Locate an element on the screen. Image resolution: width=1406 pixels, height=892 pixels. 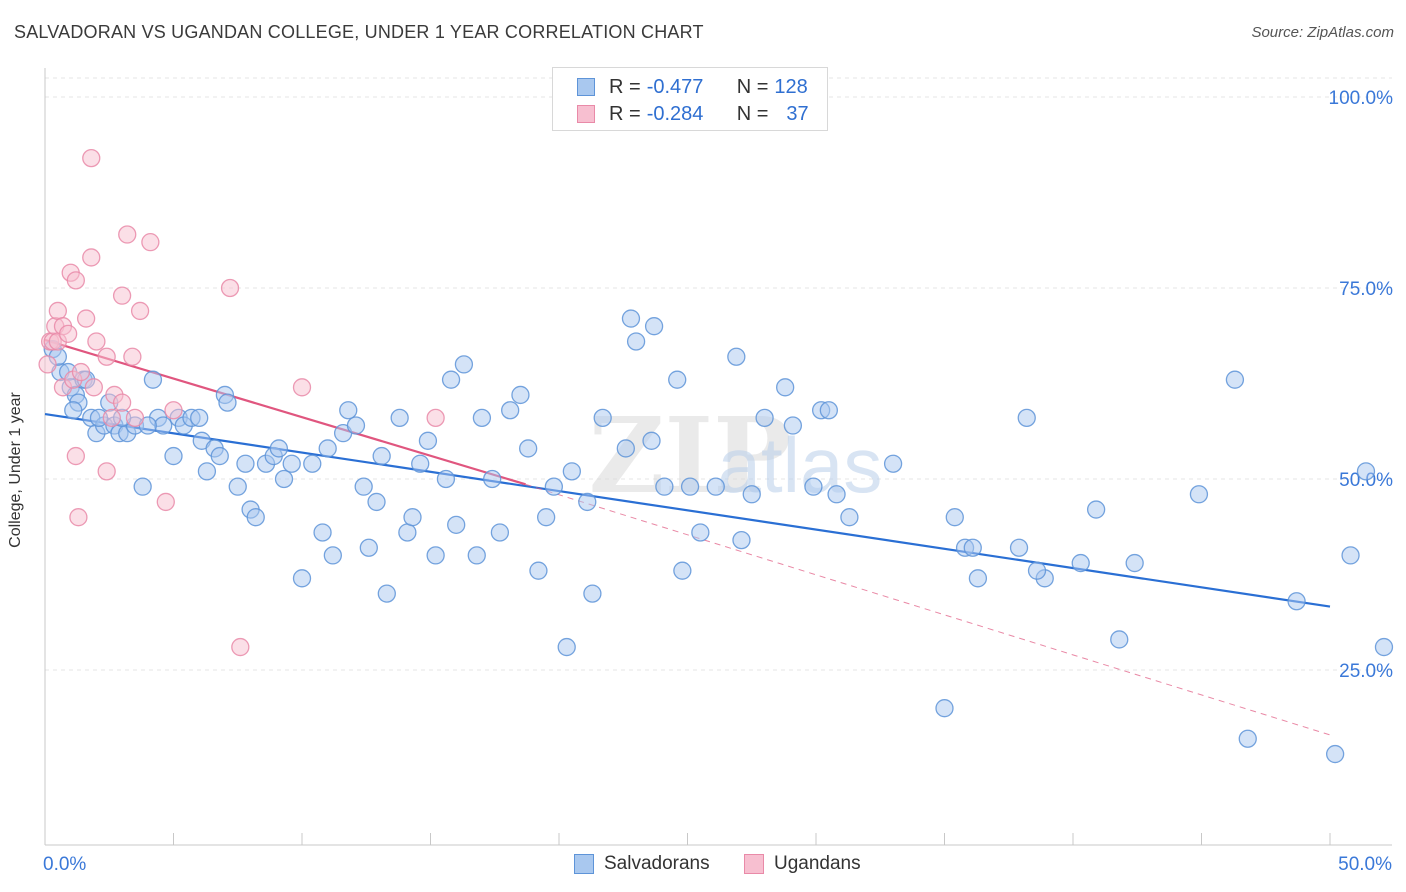
legend-n-value: 37 is located at coordinates (797, 113).